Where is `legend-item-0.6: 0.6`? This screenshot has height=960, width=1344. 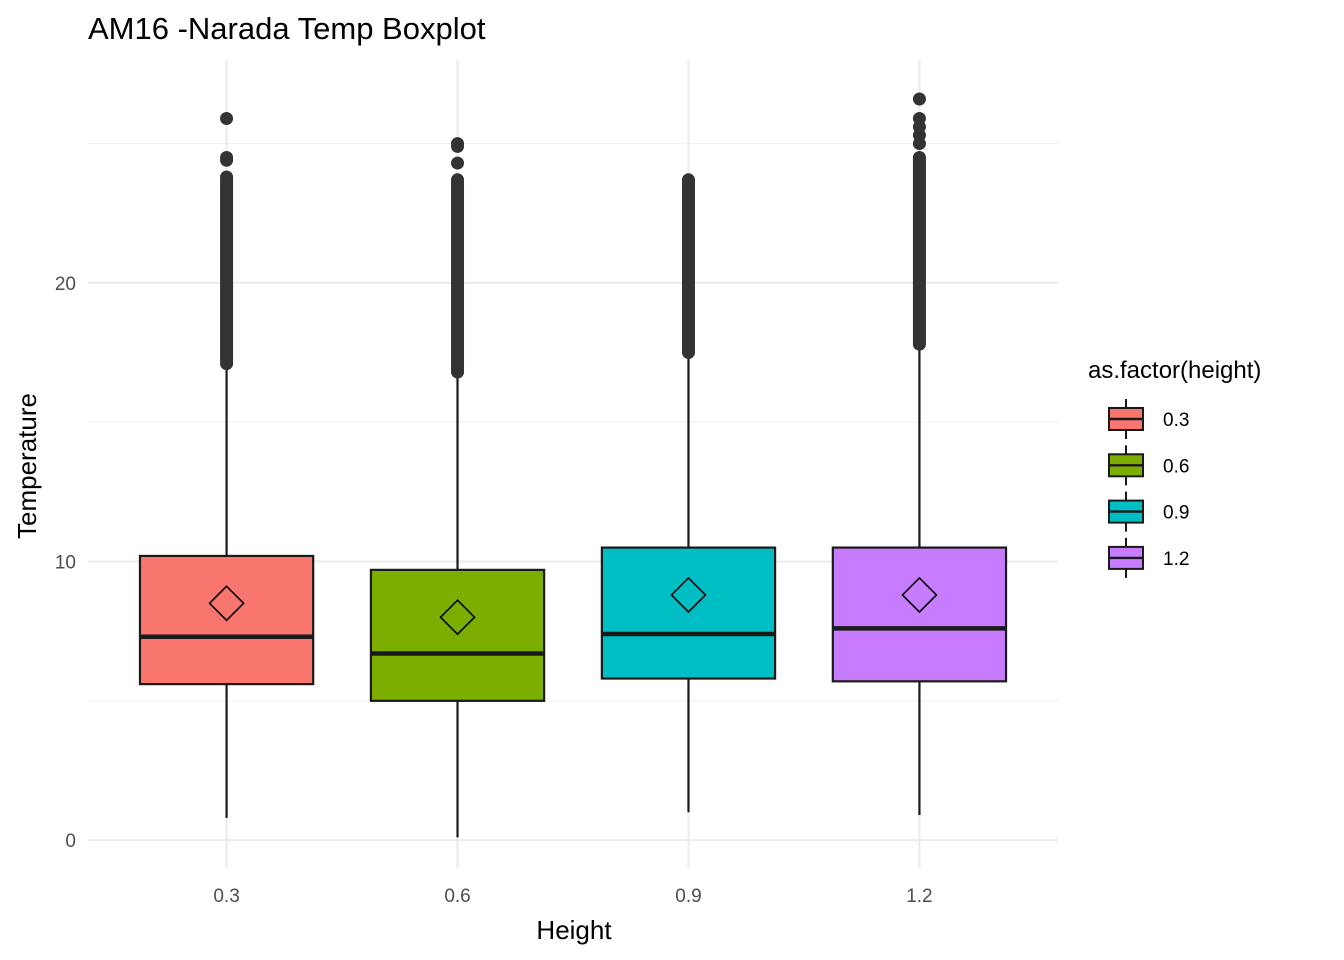 legend-item-0.6: 0.6 is located at coordinates (1148, 465).